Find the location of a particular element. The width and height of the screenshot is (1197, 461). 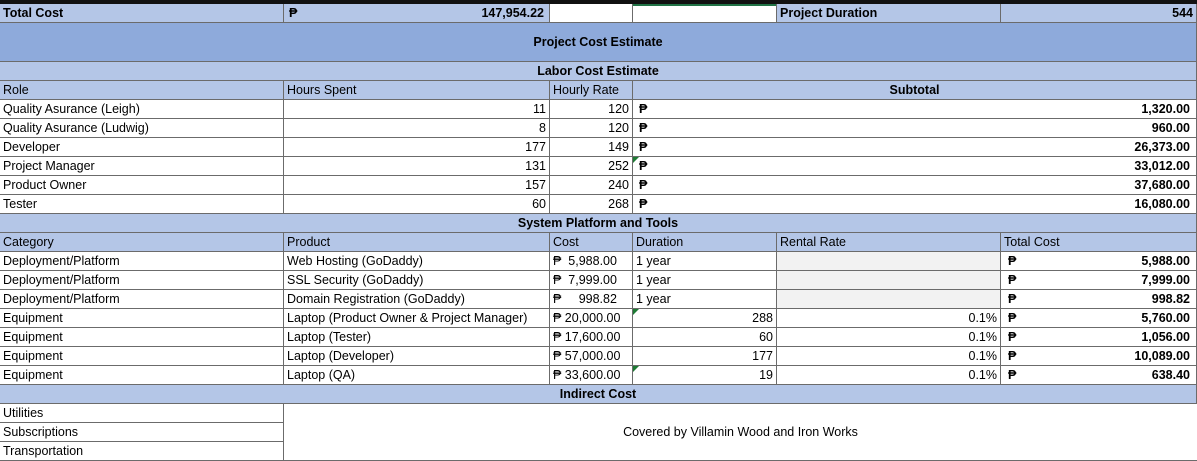

labor-subtotal-cell: ₱ 960.00 is located at coordinates (915, 128).